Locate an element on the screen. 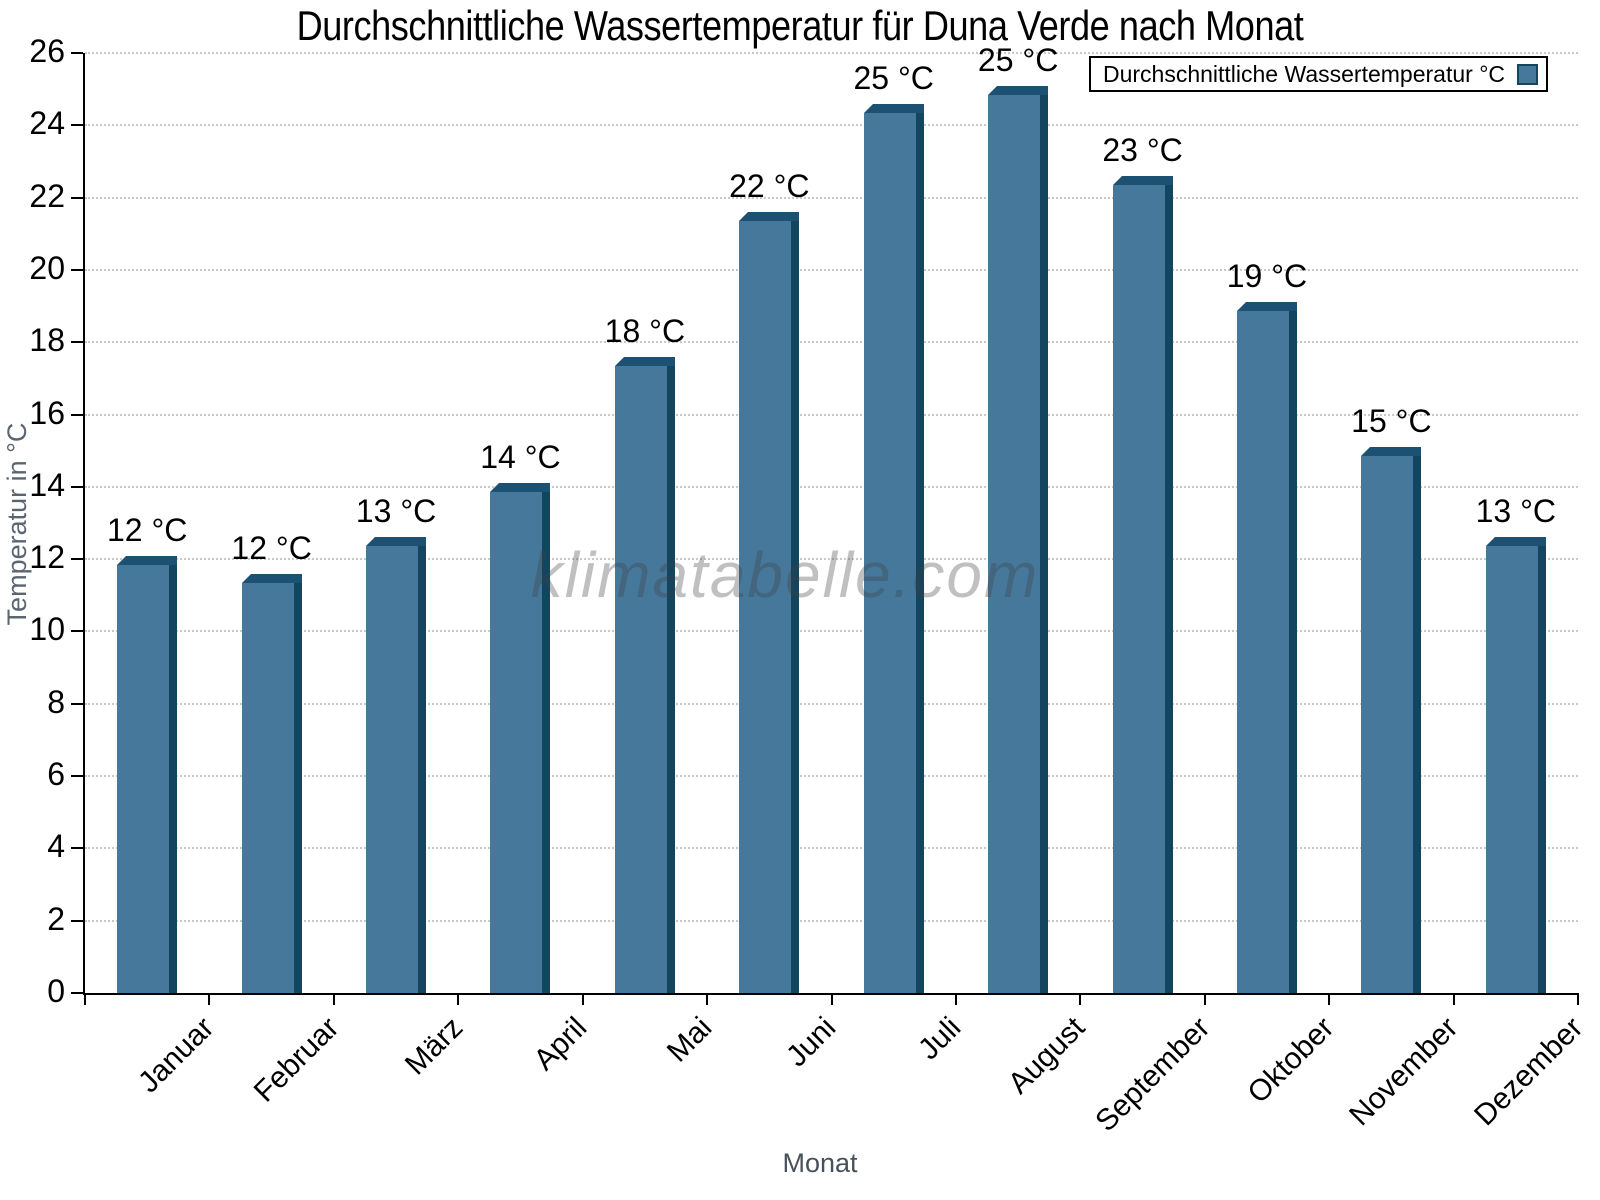 This screenshot has height=1200, width=1600. y-tick-label: 0 is located at coordinates (56, 991).